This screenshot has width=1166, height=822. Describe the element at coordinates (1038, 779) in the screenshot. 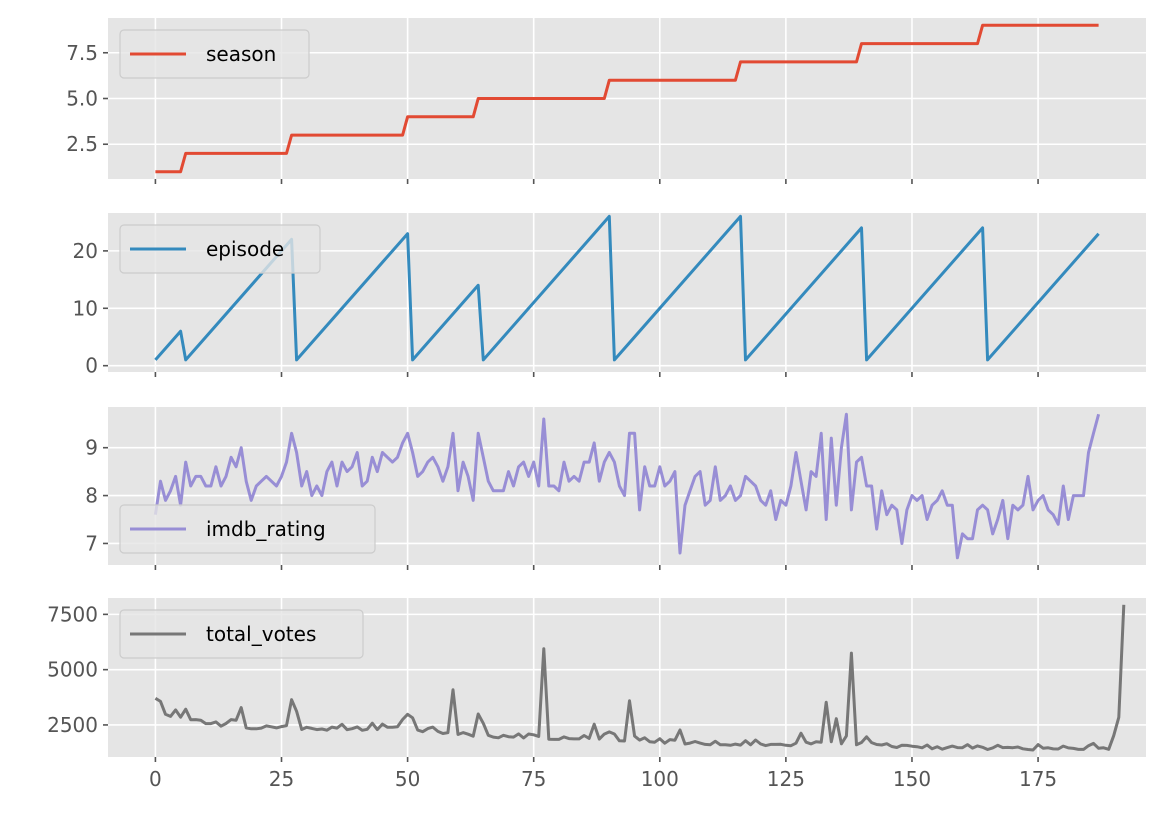

I see `x-tick-label: 175` at that location.